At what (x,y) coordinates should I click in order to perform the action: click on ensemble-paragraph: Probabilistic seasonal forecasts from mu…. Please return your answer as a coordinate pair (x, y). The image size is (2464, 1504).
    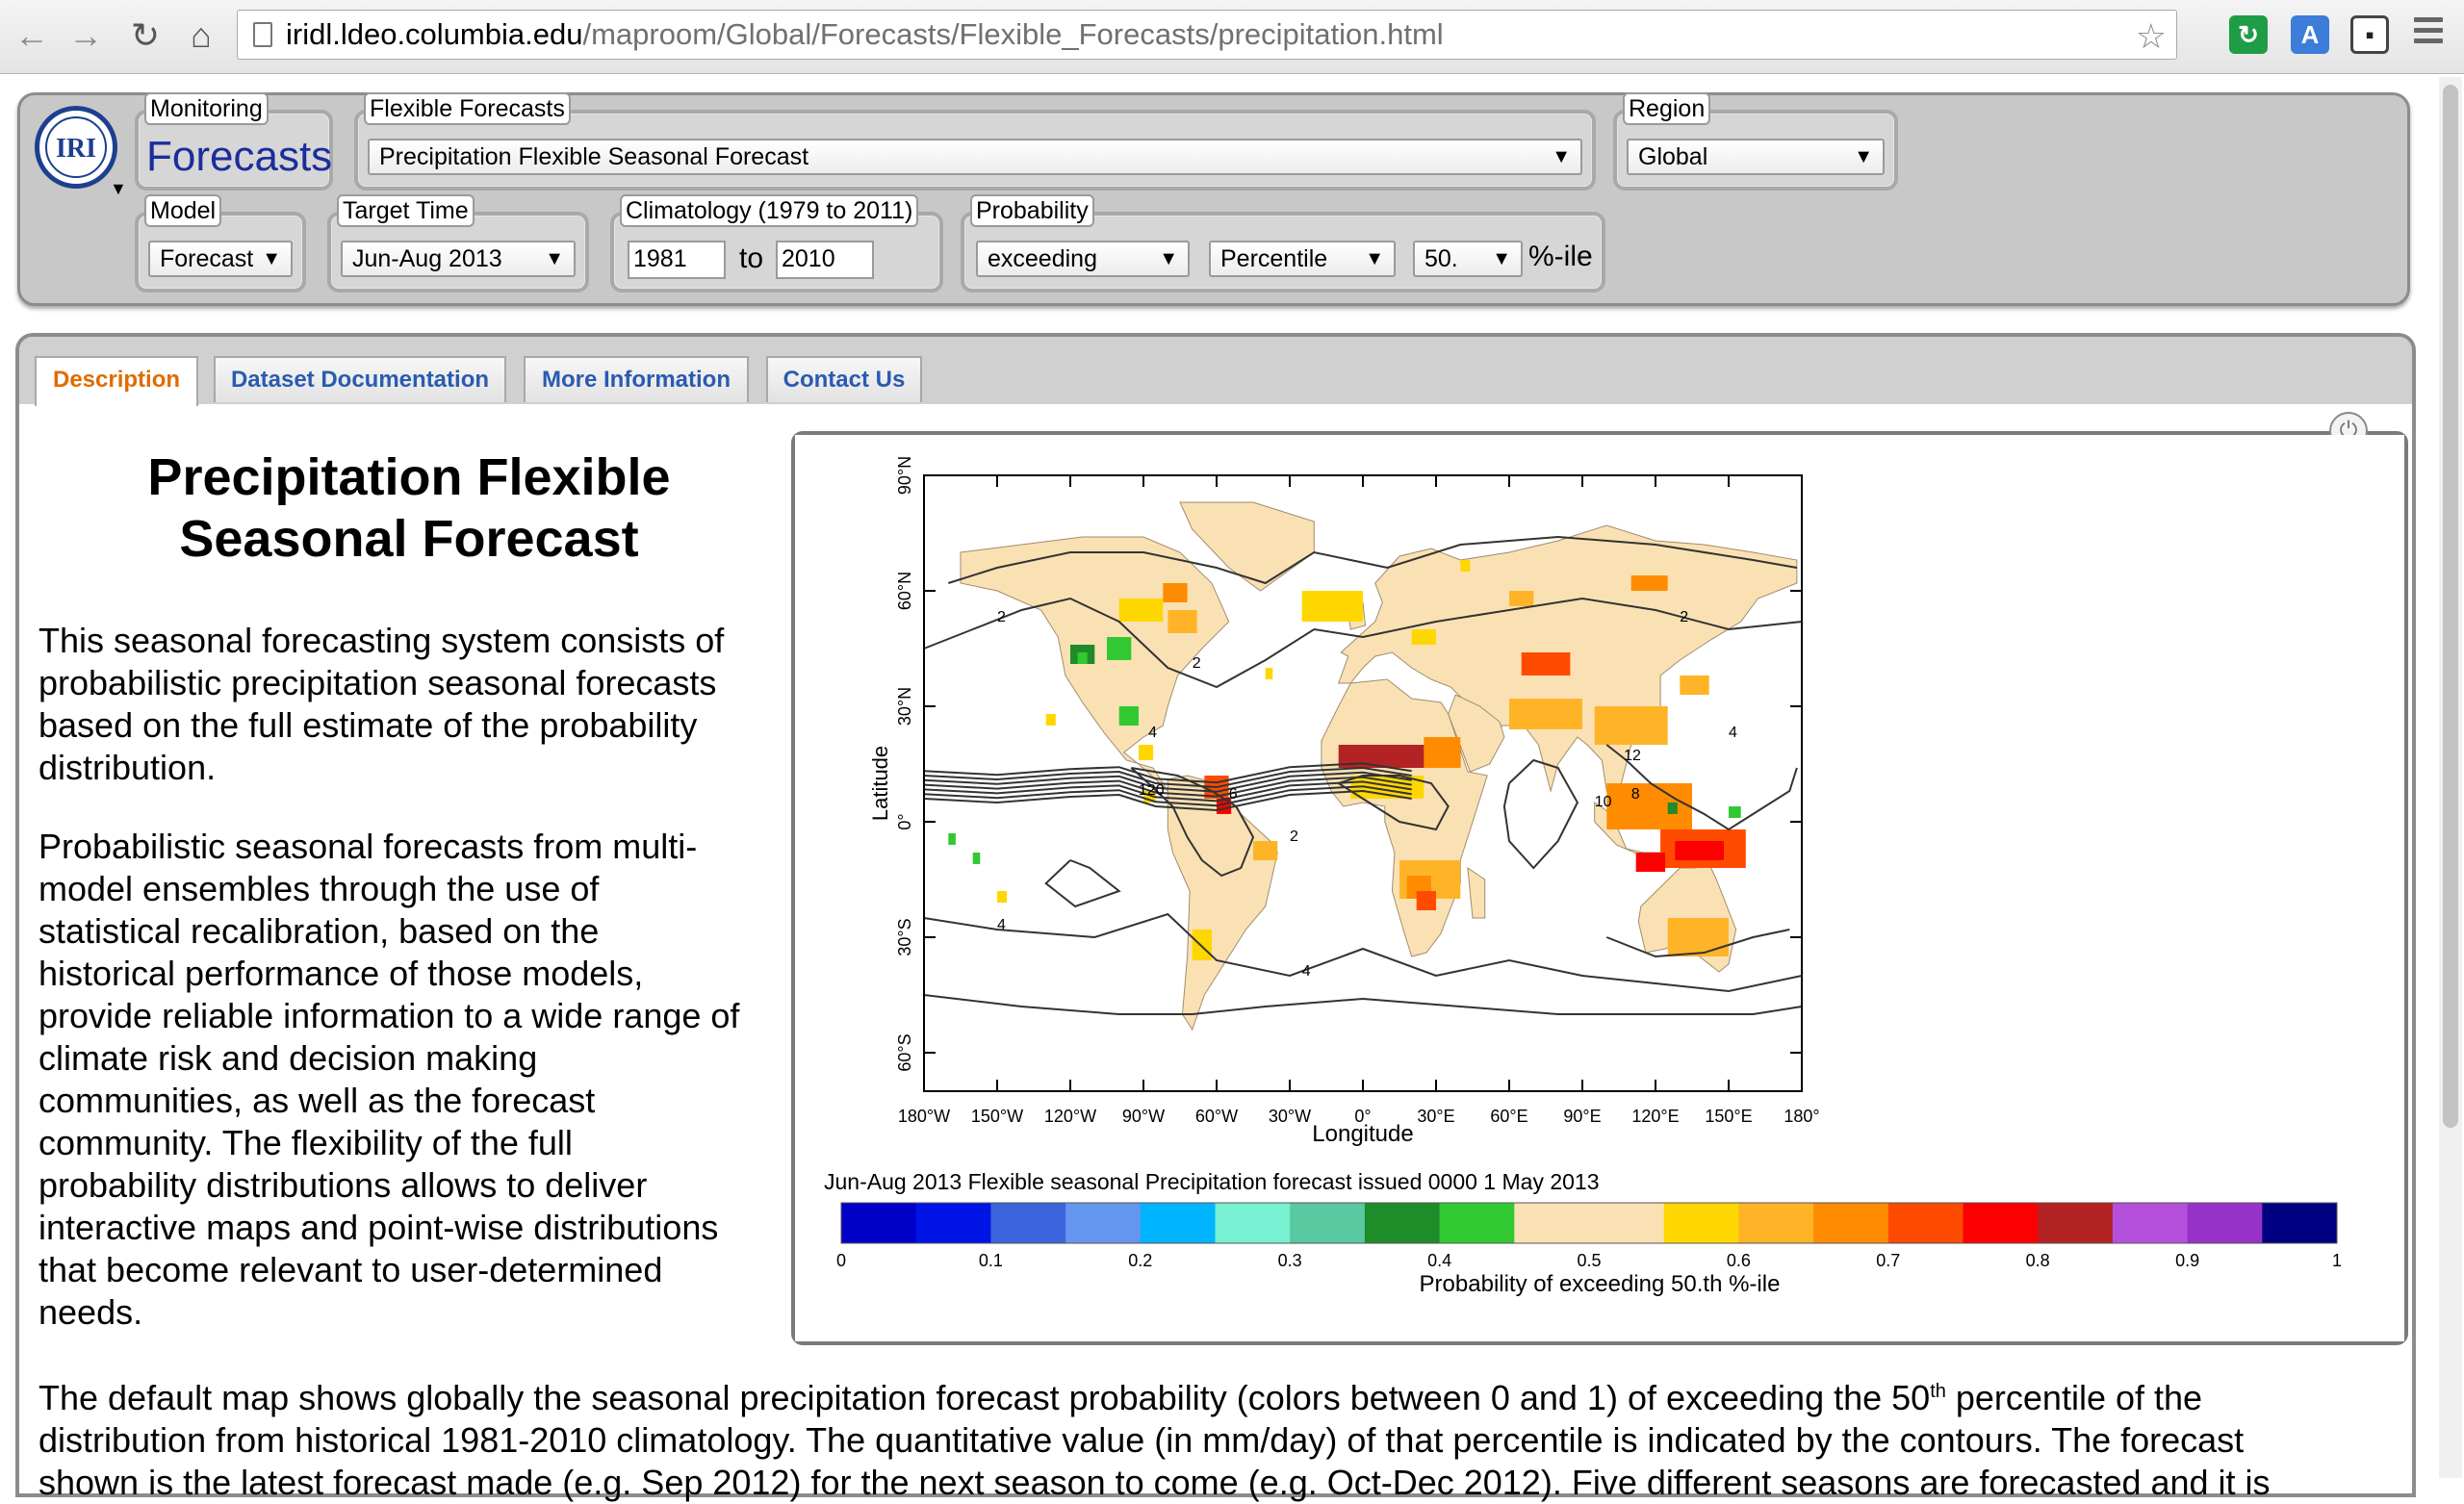
    Looking at the image, I should click on (389, 1079).